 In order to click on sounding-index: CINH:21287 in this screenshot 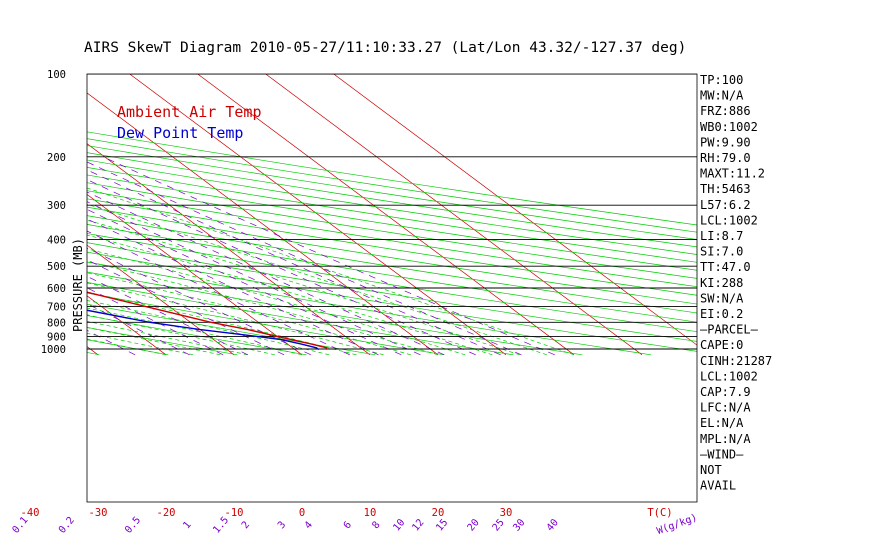, I will do `click(736, 361)`.